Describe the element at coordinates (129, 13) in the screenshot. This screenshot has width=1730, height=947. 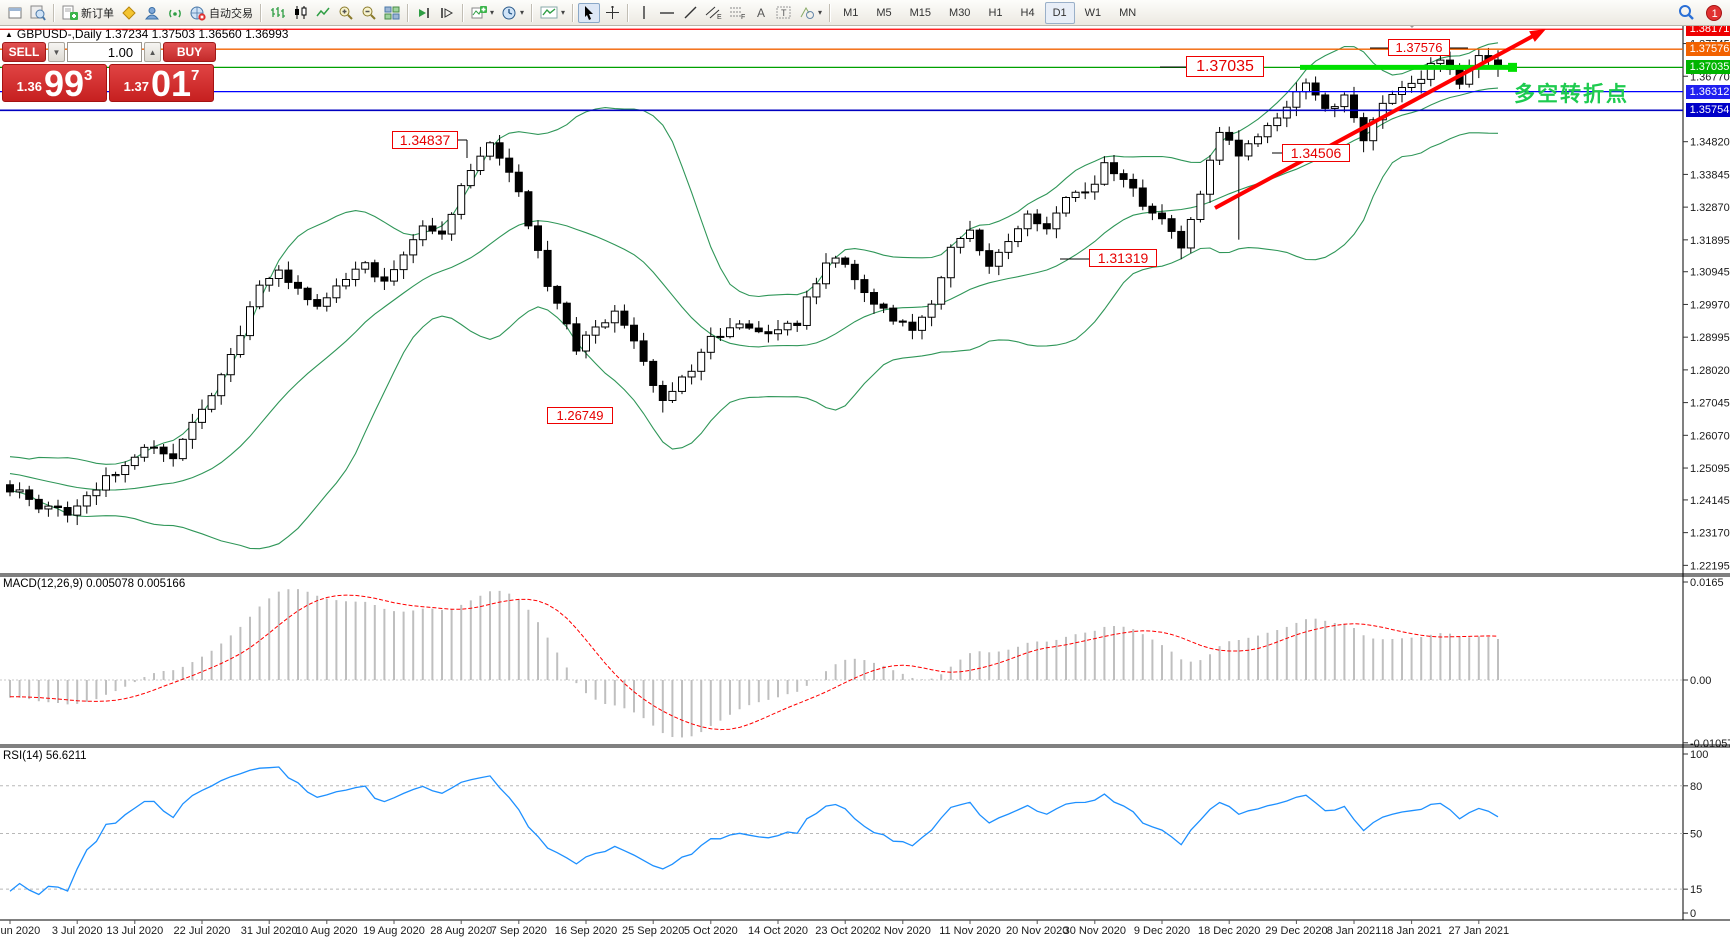
I see `favorites-icon` at that location.